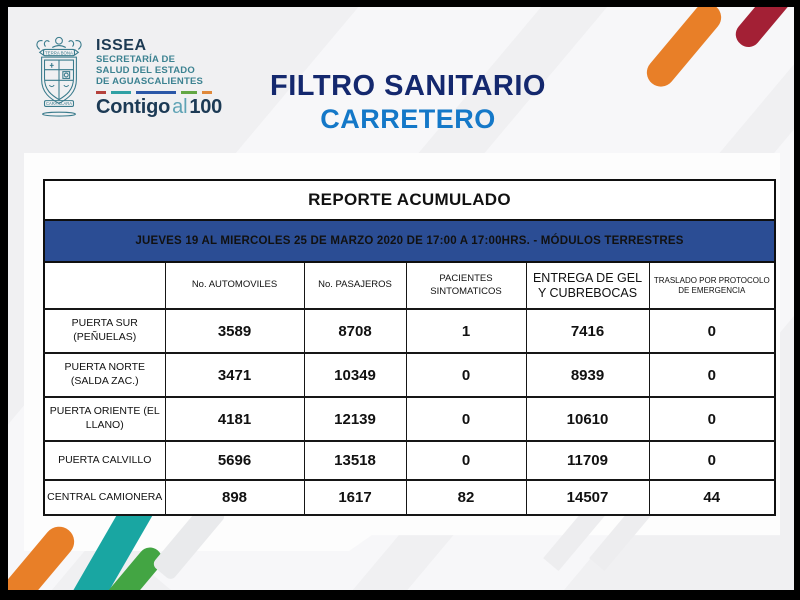 Image resolution: width=800 pixels, height=600 pixels. I want to click on row-label-line: PUERTA NORTE, so click(105, 367).